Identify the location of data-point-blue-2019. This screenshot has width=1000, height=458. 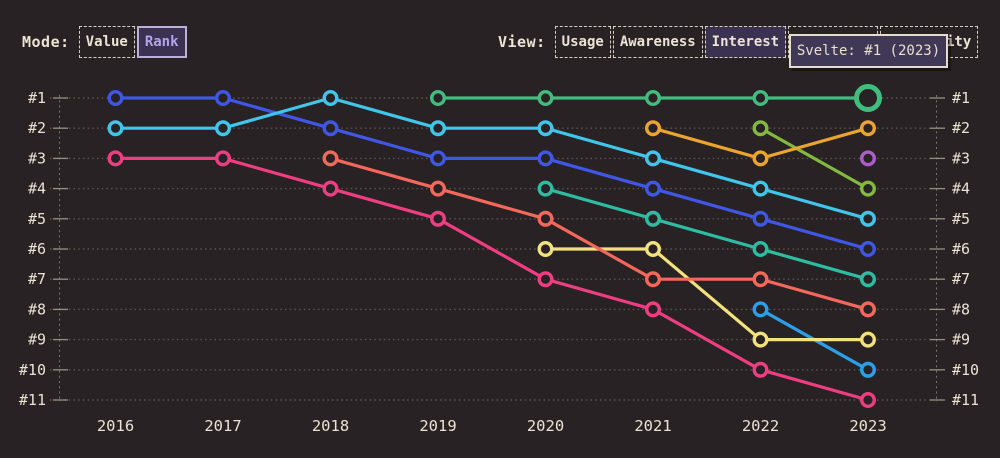
(438, 158).